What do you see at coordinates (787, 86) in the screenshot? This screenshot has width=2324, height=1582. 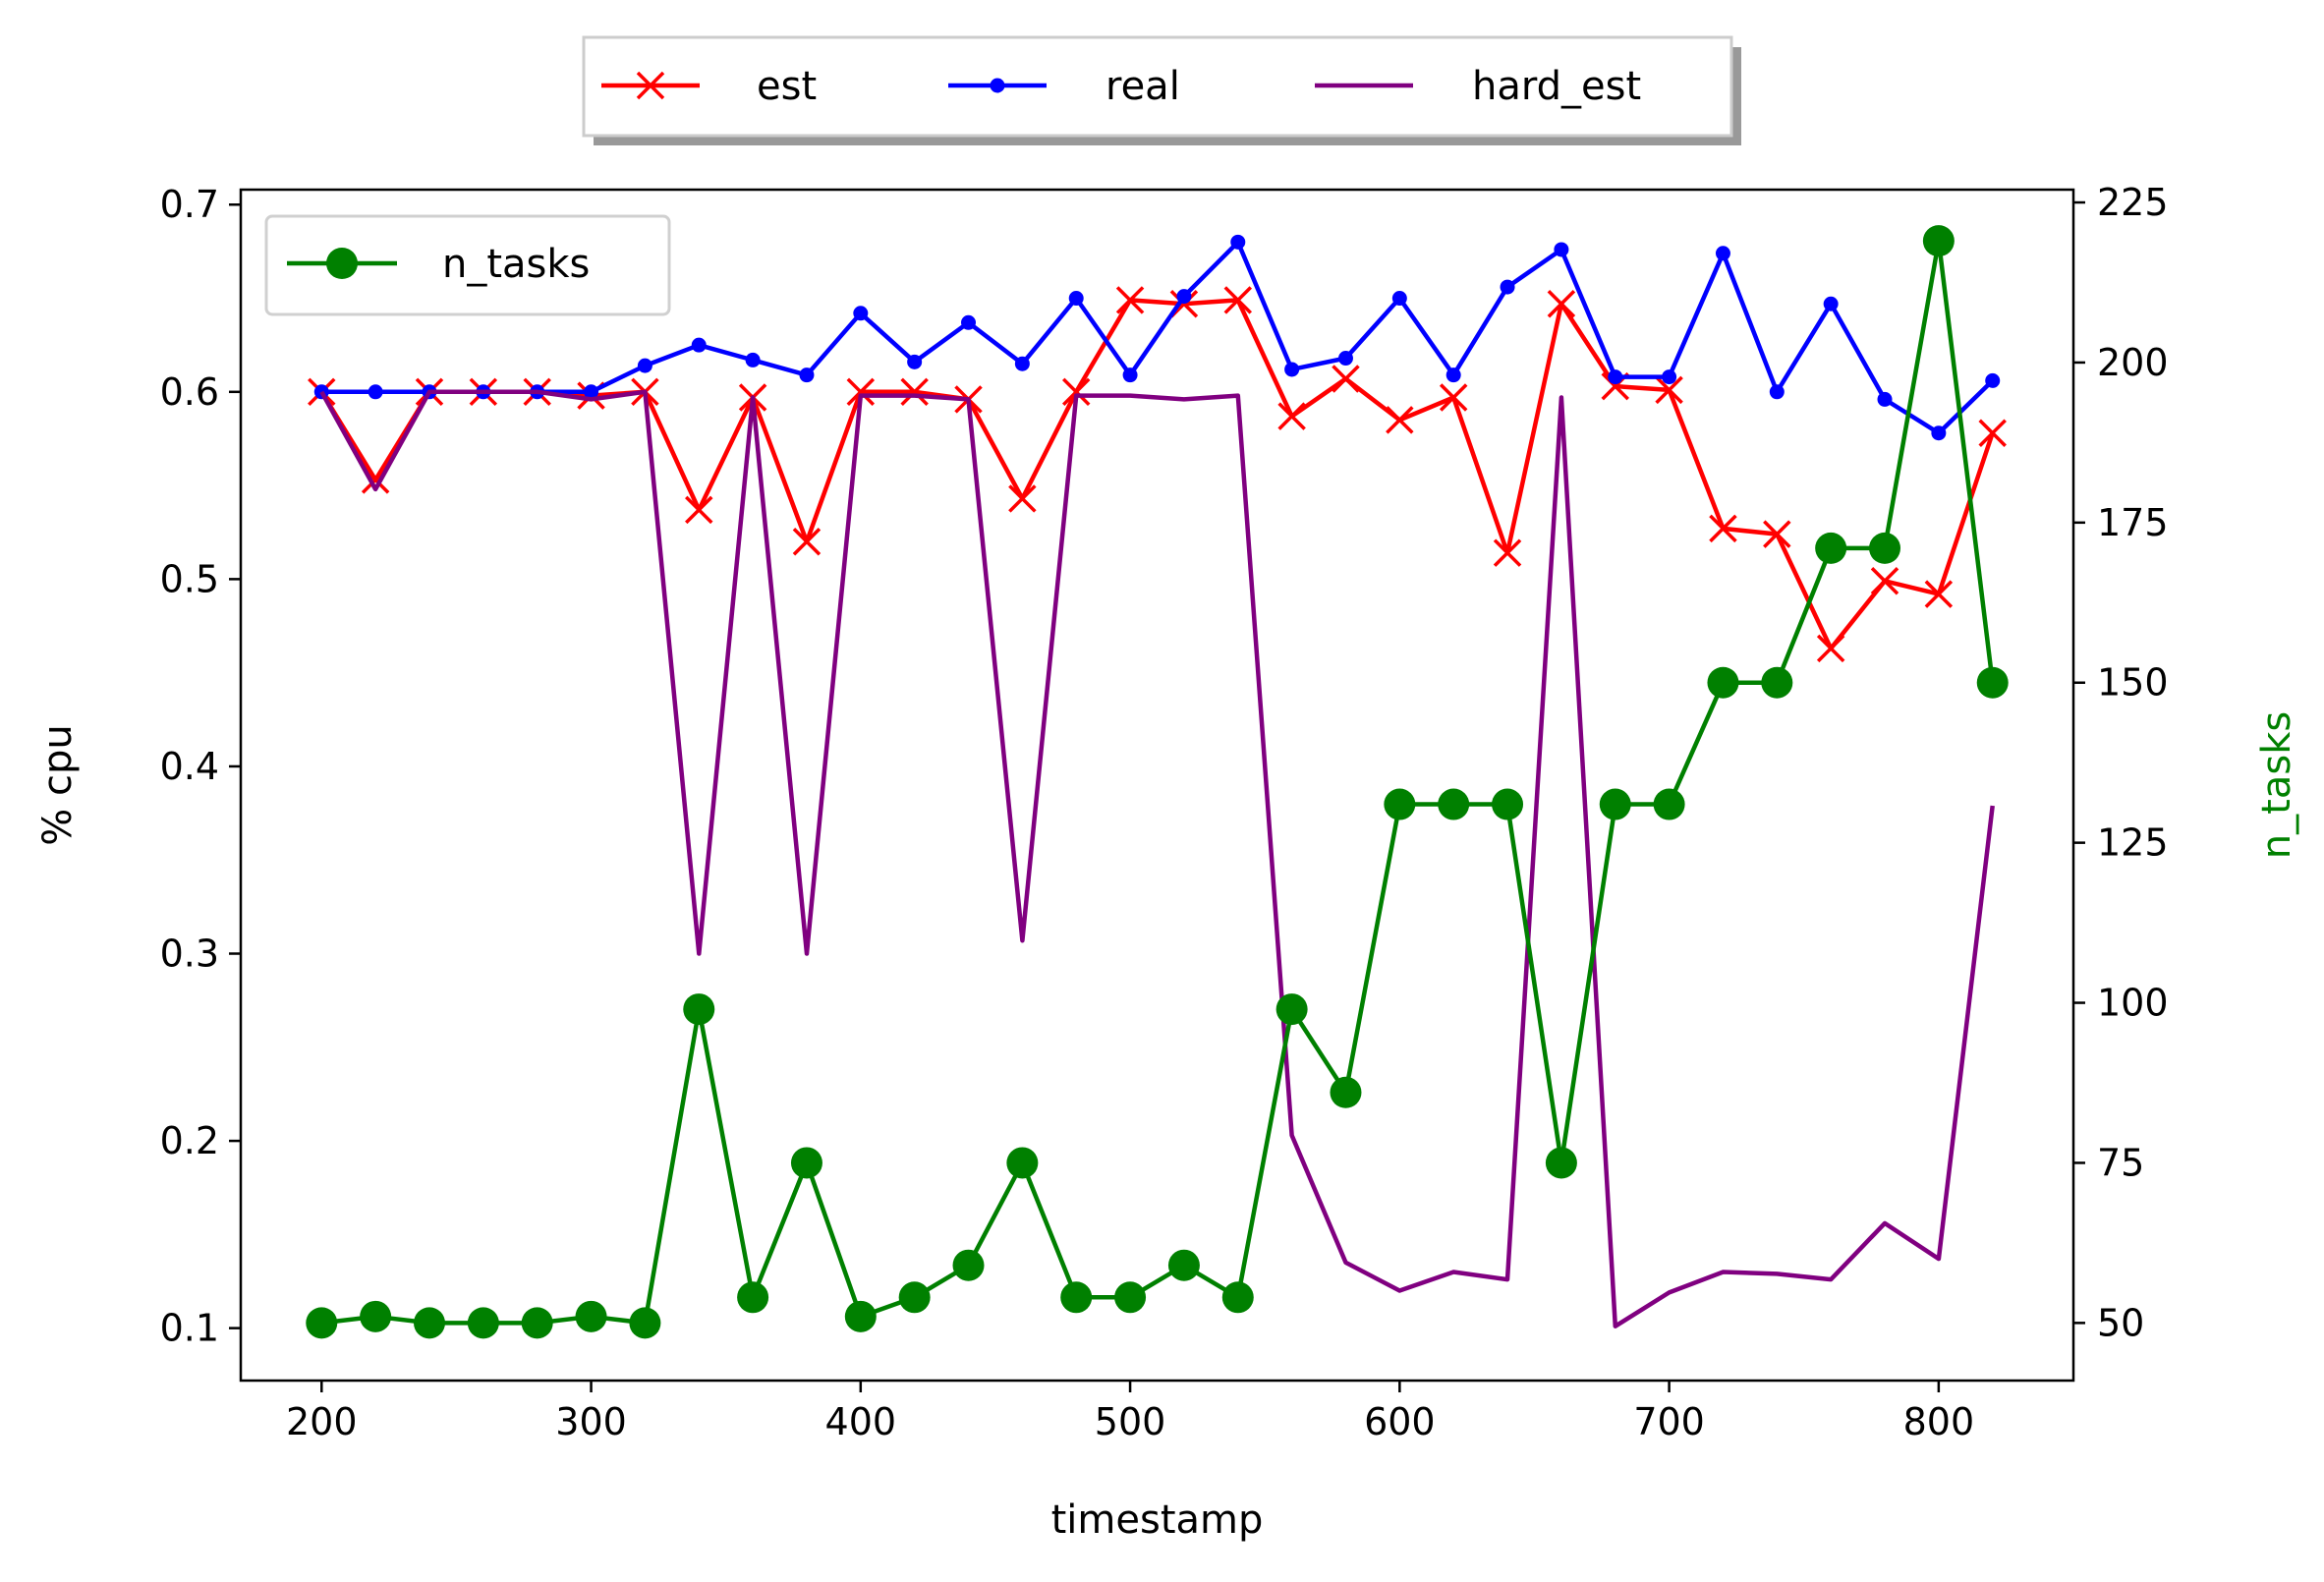 I see `legend-label-est: est` at bounding box center [787, 86].